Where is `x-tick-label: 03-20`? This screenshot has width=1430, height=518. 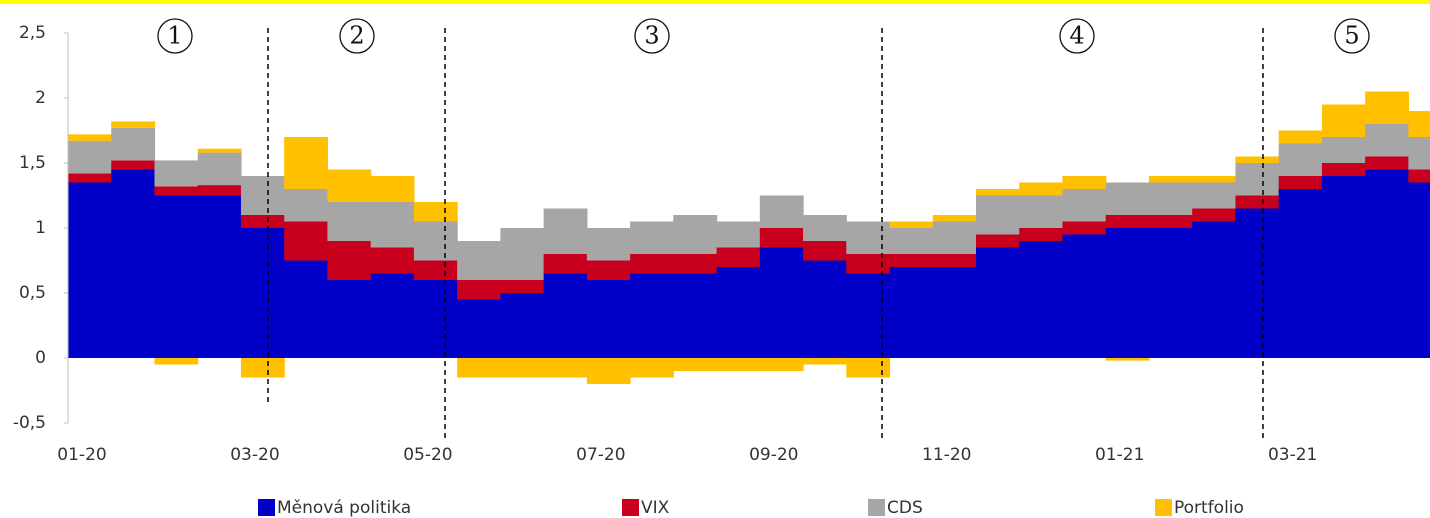
x-tick-label: 03-20 is located at coordinates (254, 455).